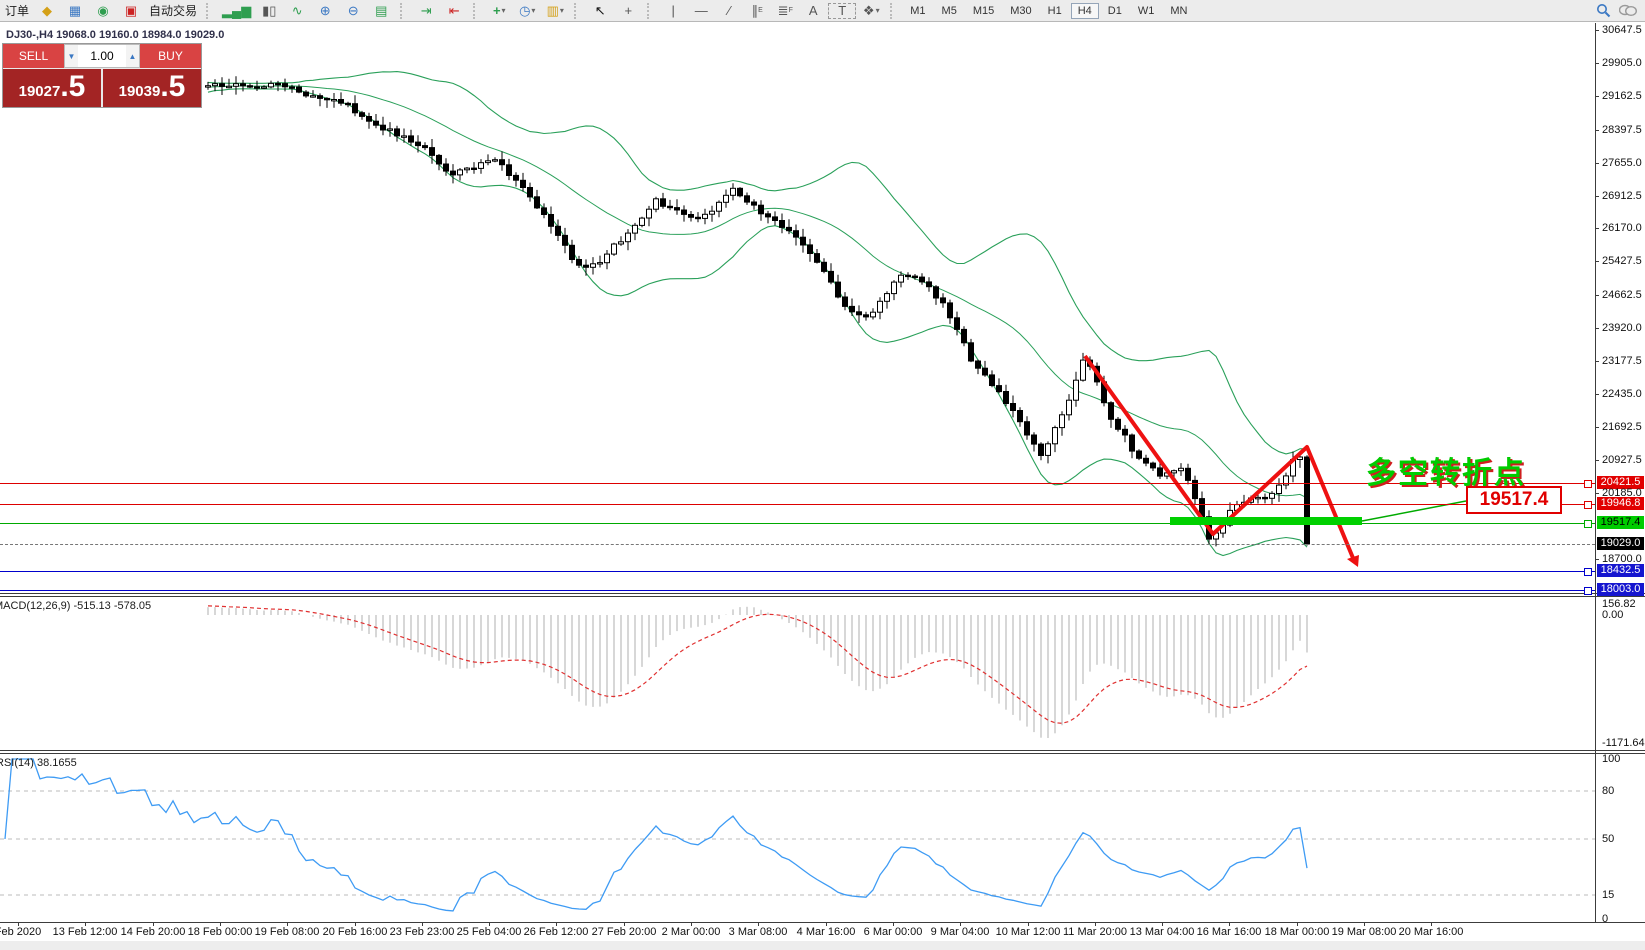 The image size is (1645, 950). I want to click on axis-tick-label: 18700.0, so click(1622, 559).